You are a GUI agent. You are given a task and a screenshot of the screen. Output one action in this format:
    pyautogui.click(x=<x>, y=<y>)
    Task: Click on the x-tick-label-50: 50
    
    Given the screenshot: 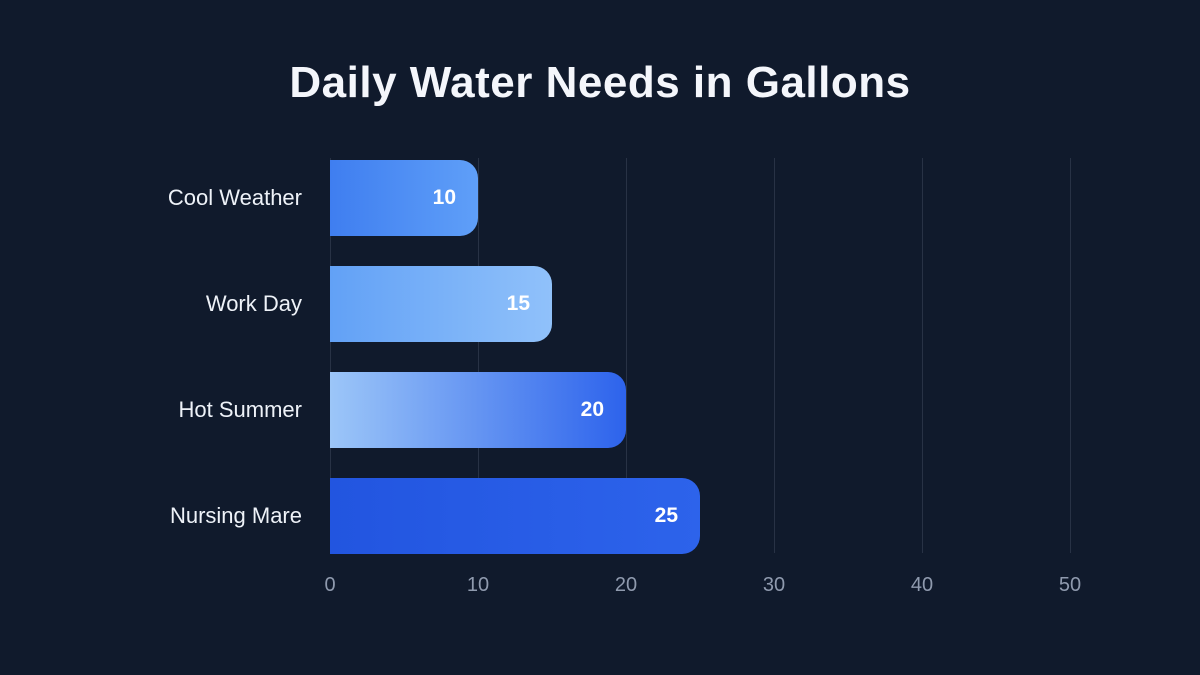 What is the action you would take?
    pyautogui.click(x=1070, y=585)
    